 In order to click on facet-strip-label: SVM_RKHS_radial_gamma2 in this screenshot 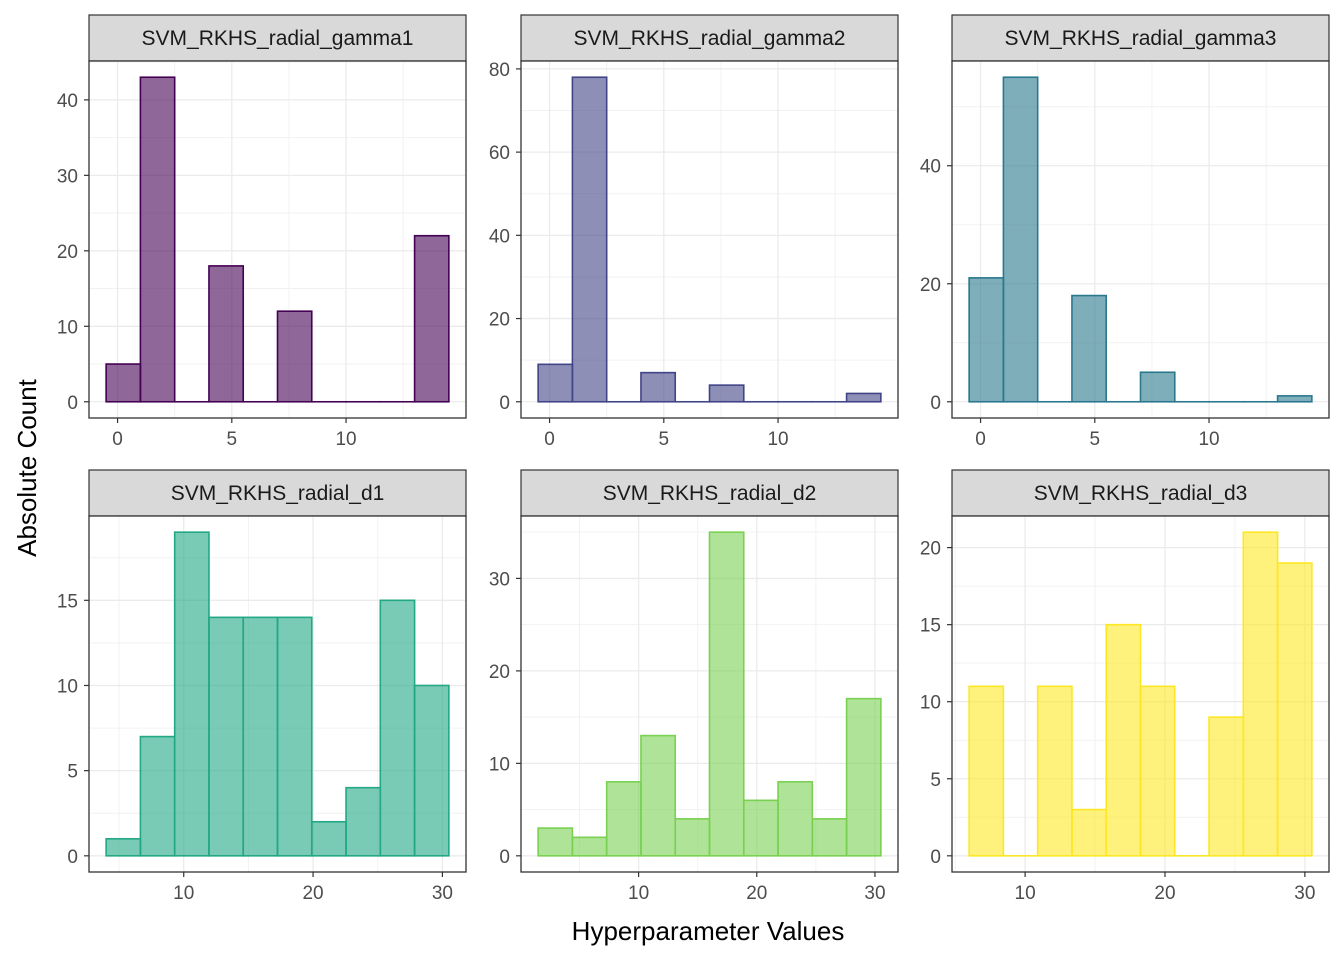, I will do `click(710, 38)`.